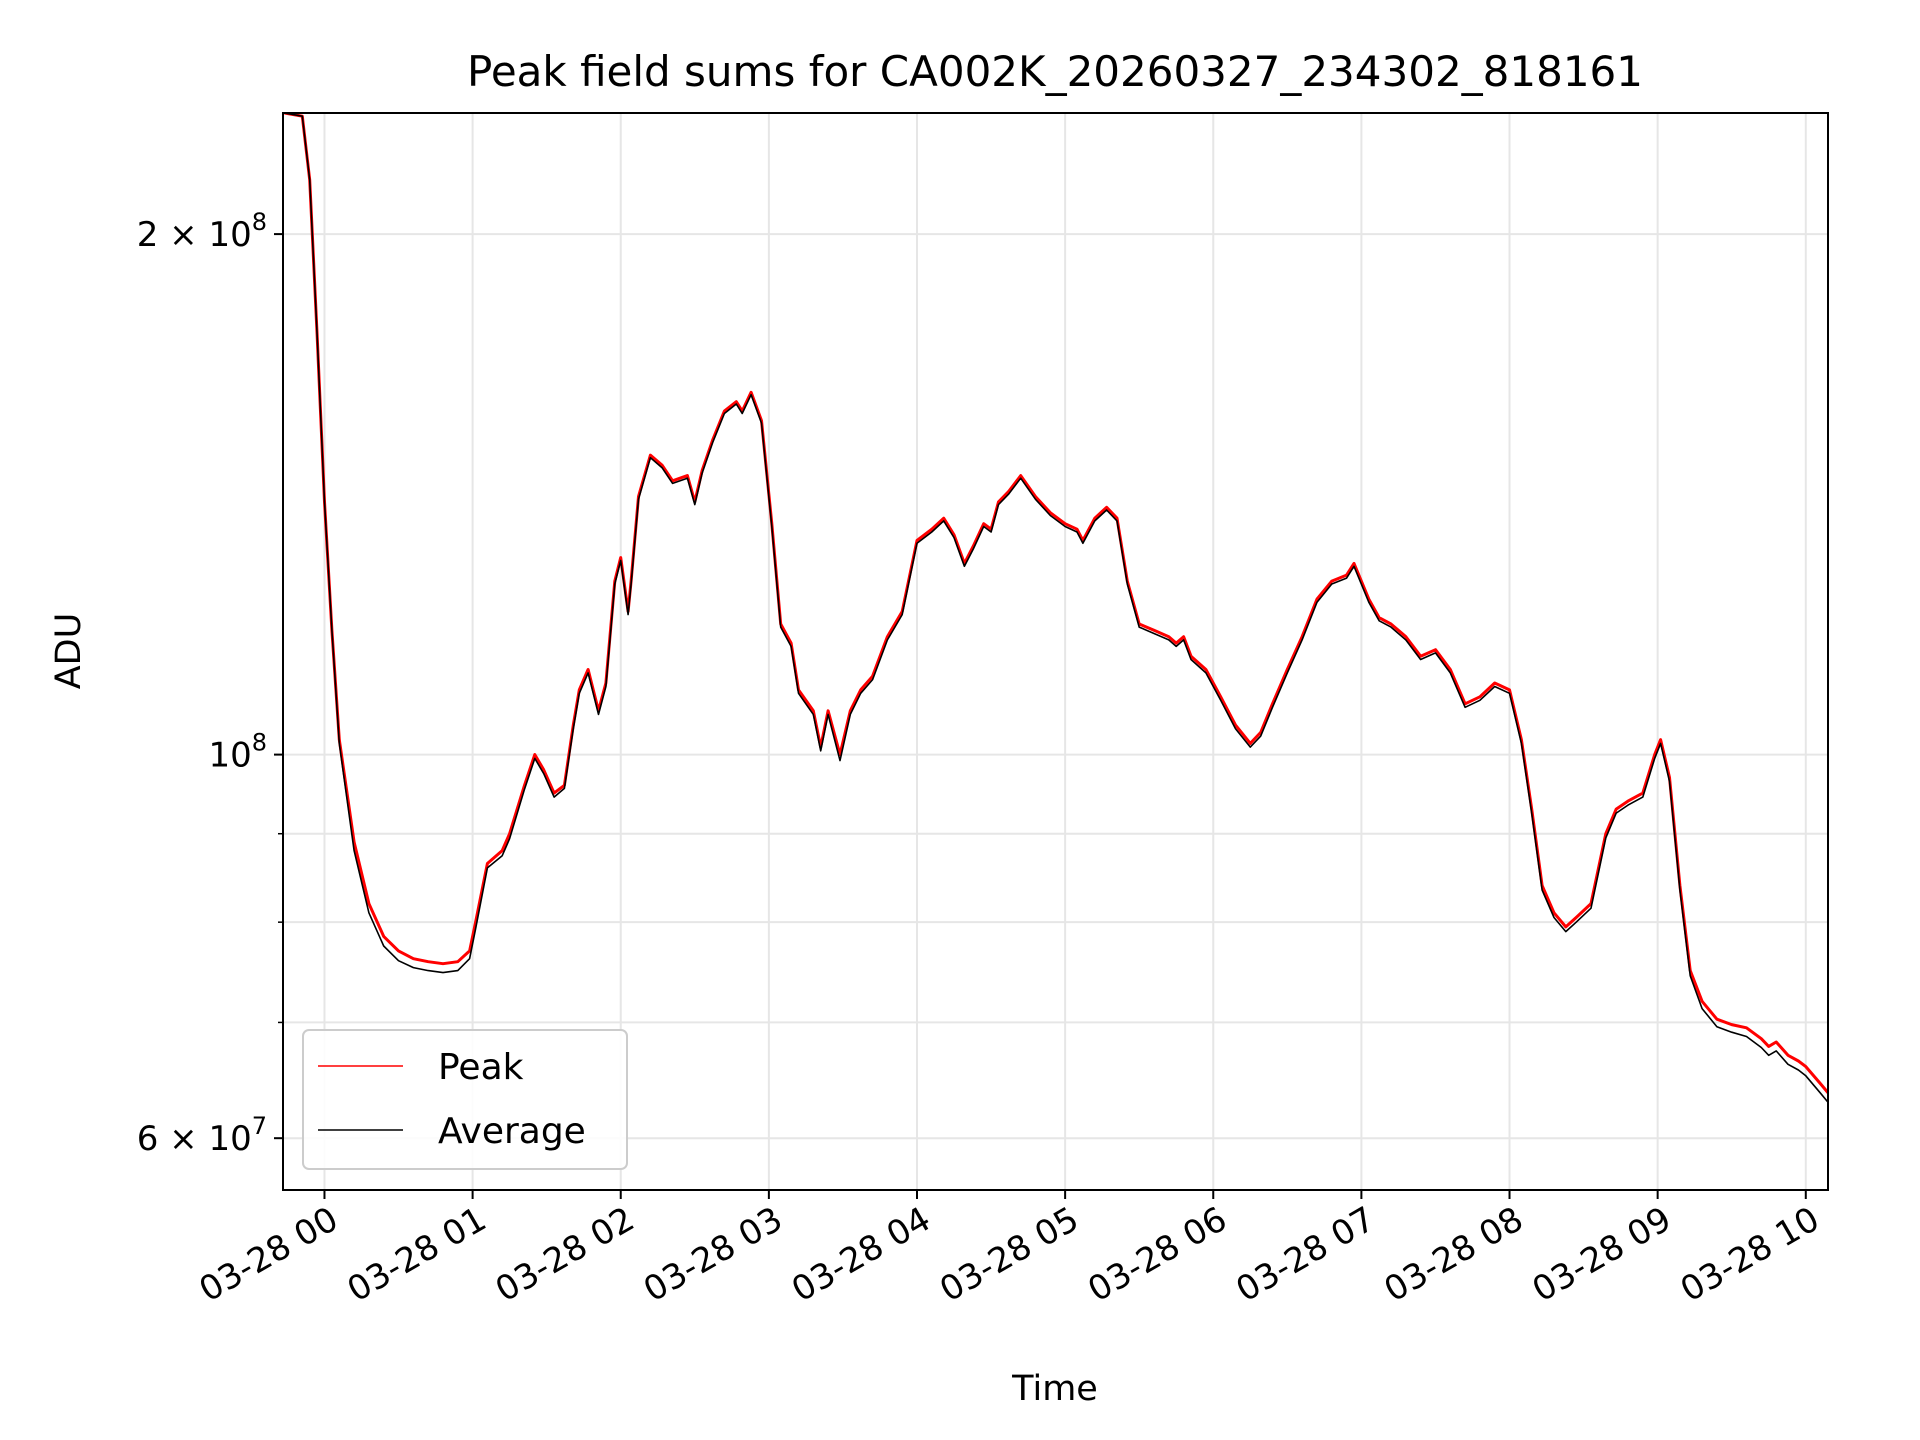  I want to click on y-tick-label: 108, so click(237, 752).